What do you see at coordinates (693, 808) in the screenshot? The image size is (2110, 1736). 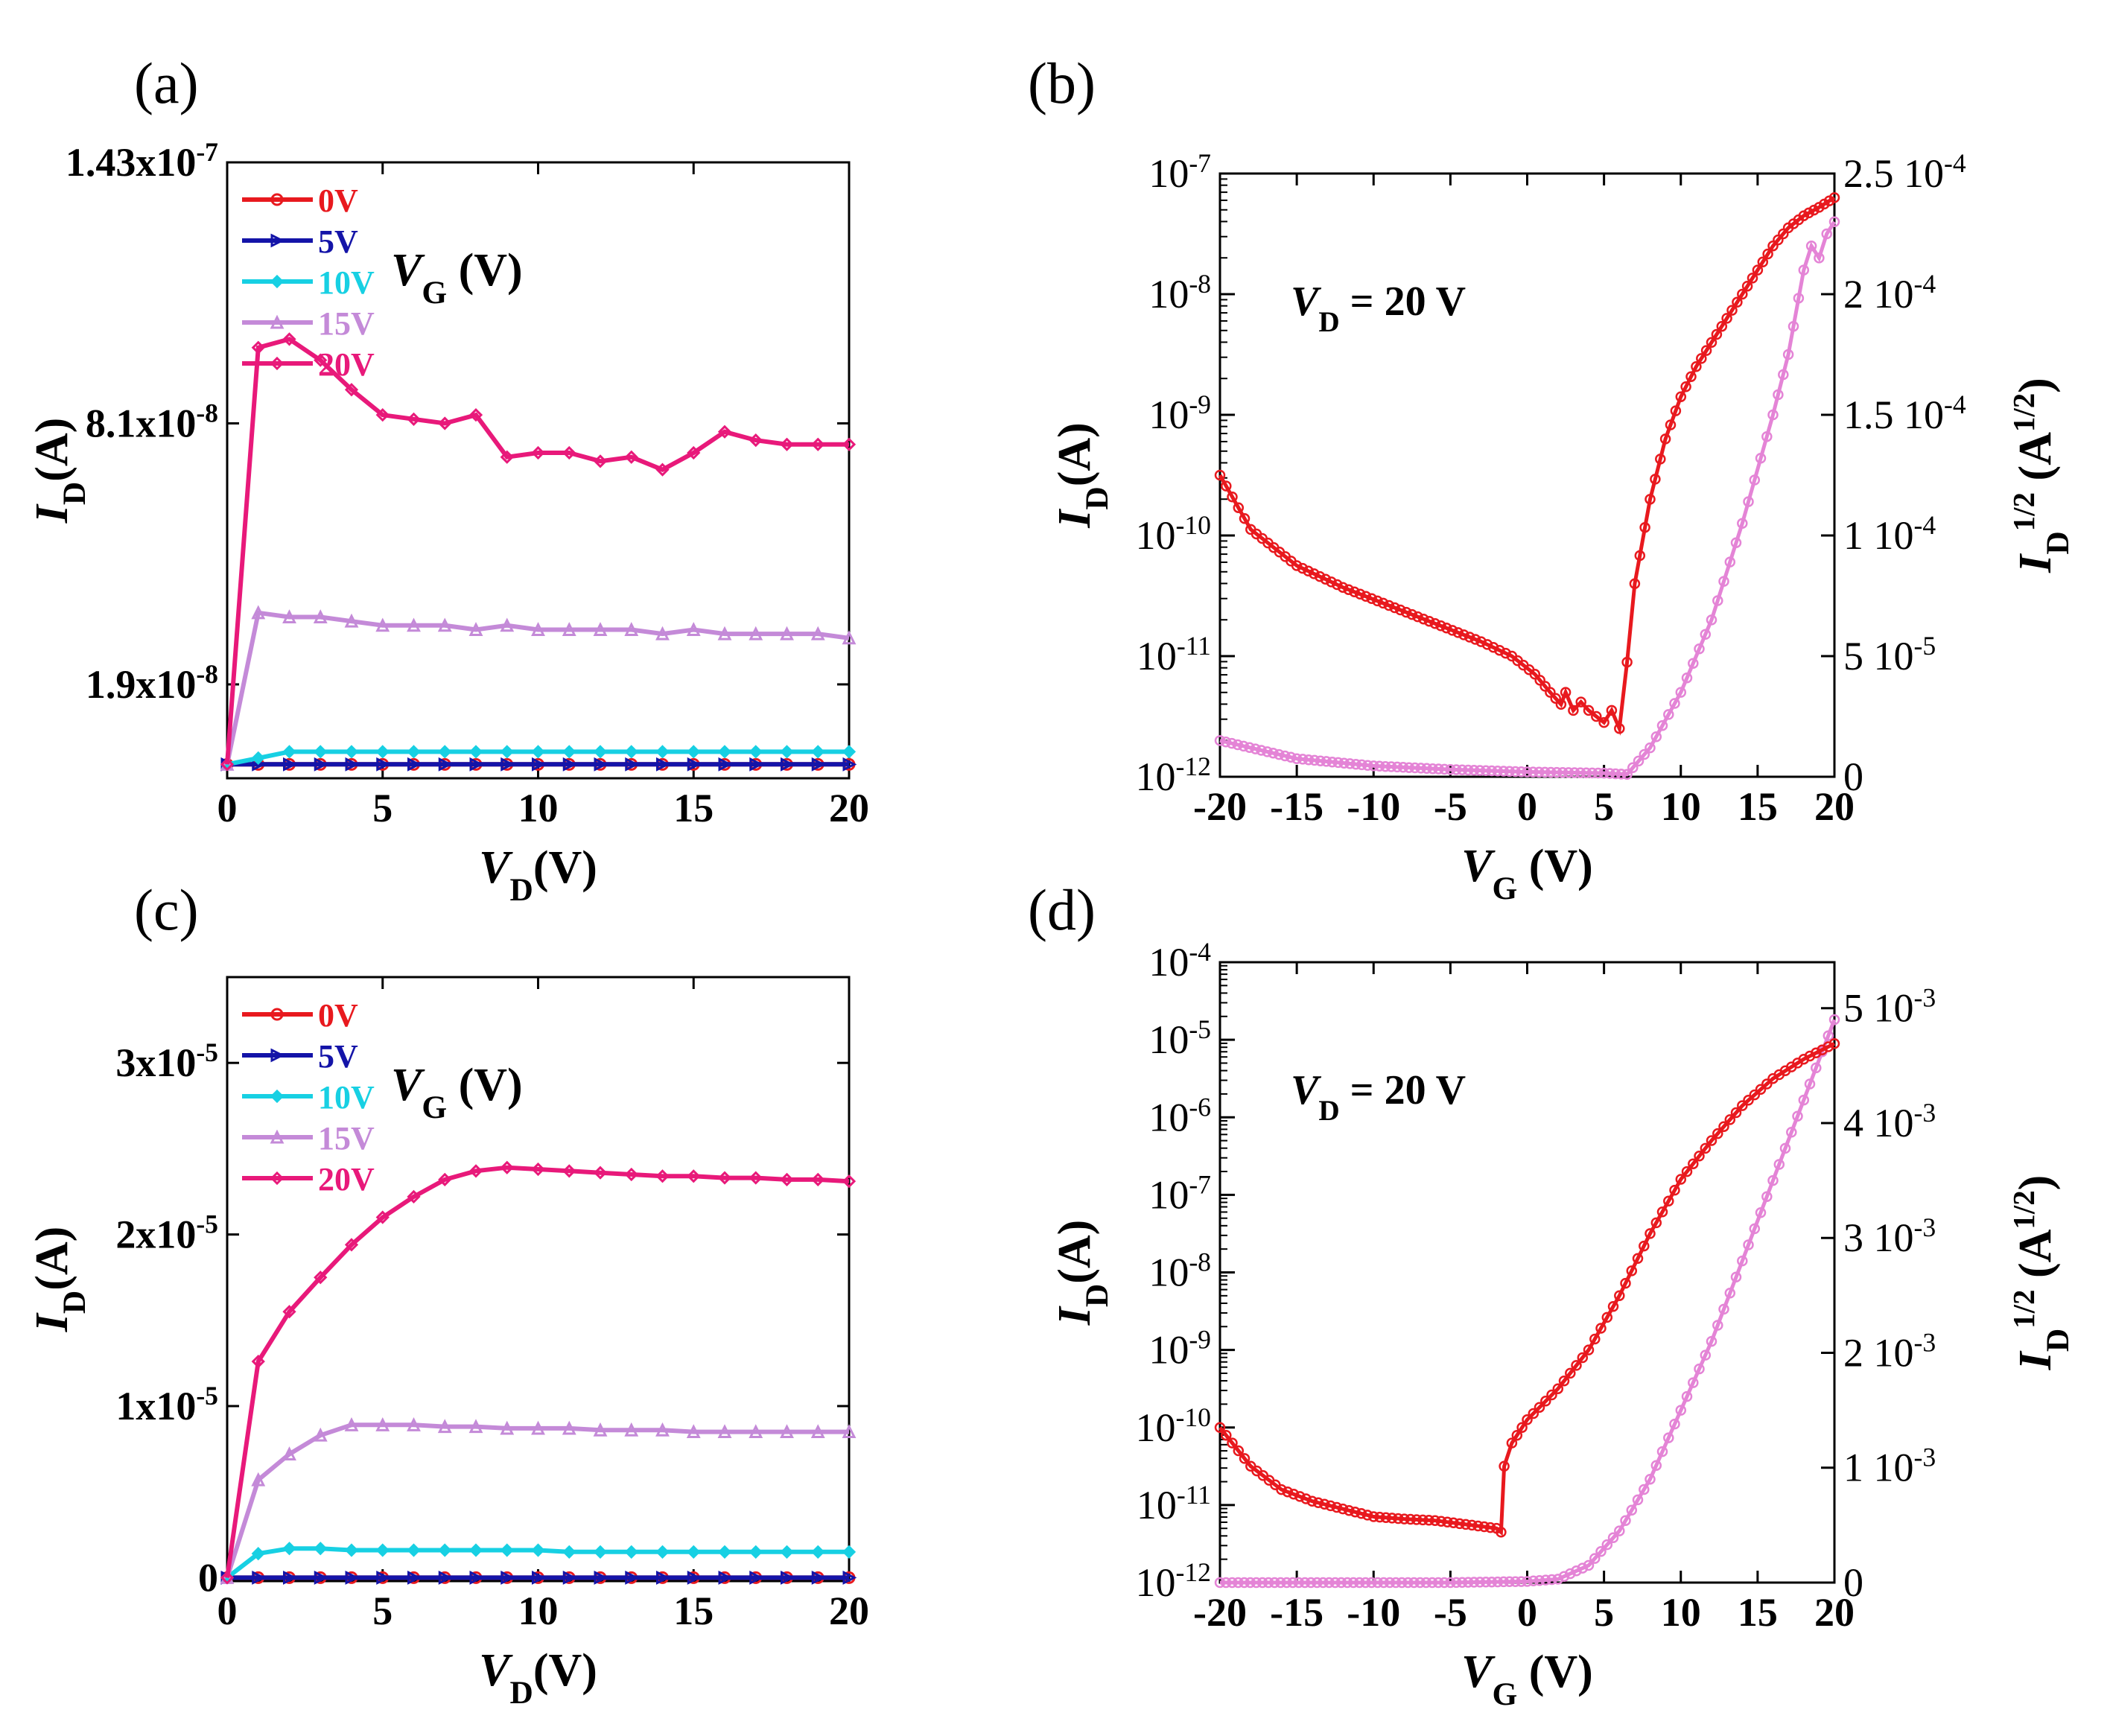 I see `x-tick-label: 15` at bounding box center [693, 808].